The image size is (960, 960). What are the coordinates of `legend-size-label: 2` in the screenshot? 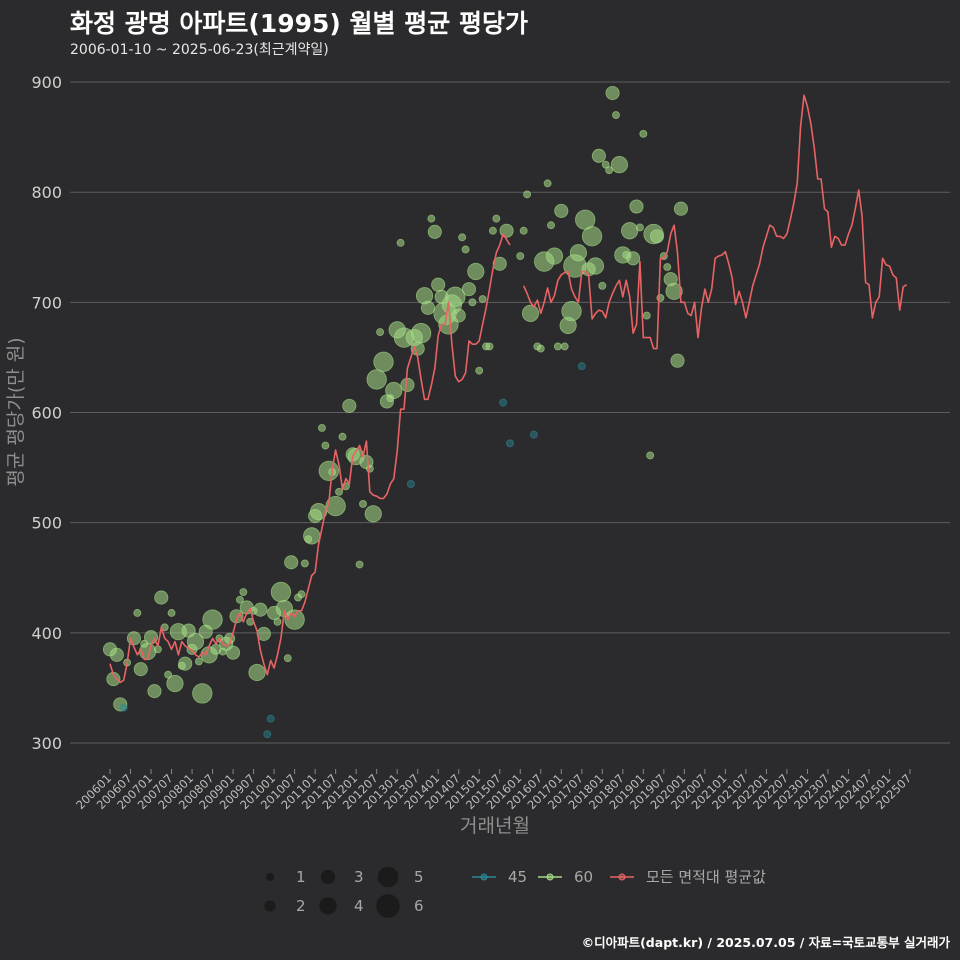 It's located at (301, 906).